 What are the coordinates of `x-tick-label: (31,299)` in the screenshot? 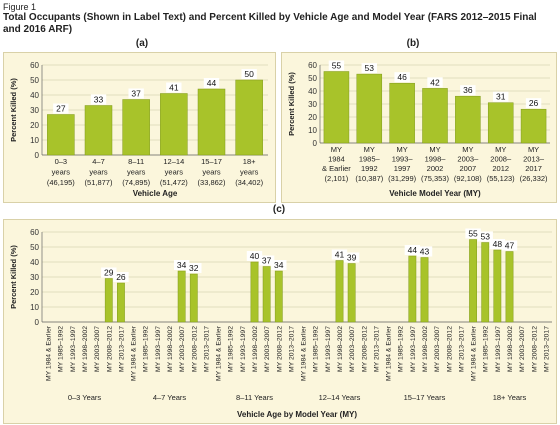 It's located at (402, 178).